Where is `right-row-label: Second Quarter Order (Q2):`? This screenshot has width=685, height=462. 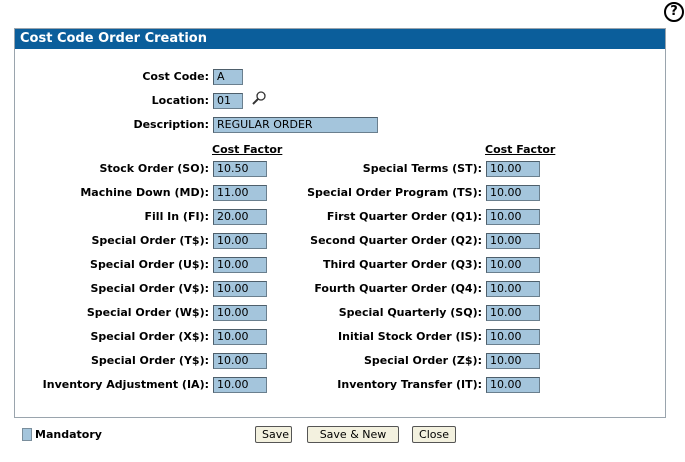
right-row-label: Second Quarter Order (Q2): is located at coordinates (396, 240).